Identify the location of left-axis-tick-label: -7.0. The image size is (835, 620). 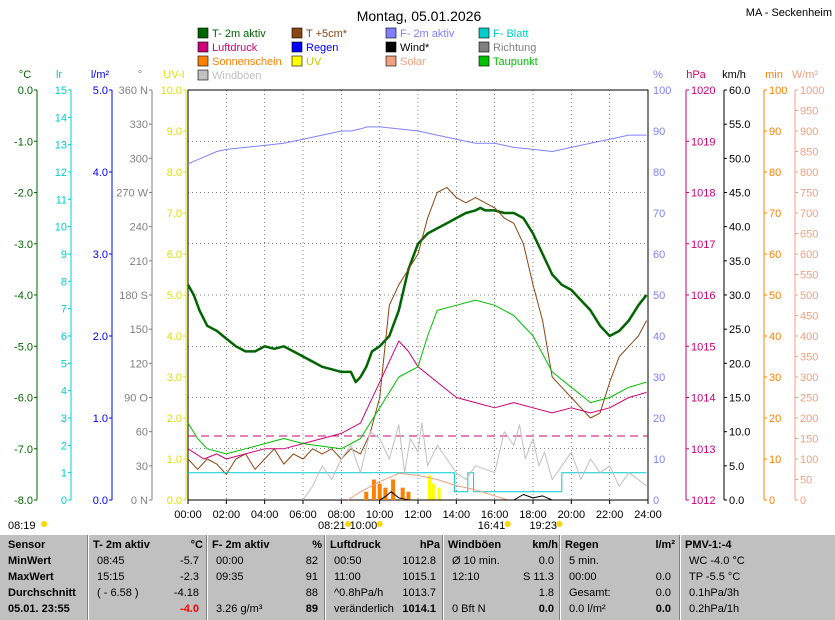
(23, 450).